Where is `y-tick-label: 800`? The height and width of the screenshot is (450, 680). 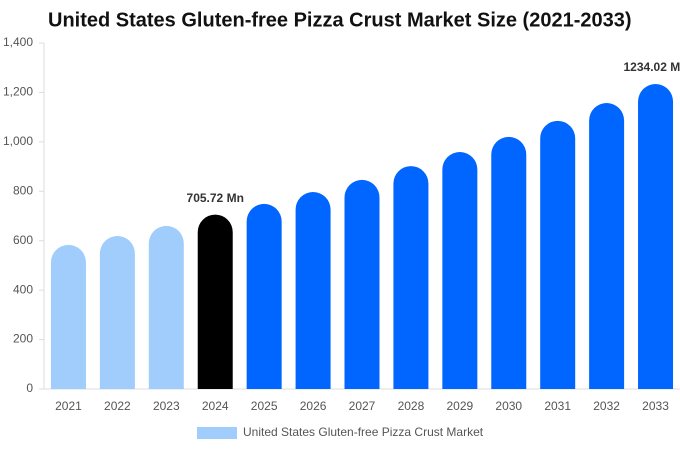 y-tick-label: 800 is located at coordinates (23, 190).